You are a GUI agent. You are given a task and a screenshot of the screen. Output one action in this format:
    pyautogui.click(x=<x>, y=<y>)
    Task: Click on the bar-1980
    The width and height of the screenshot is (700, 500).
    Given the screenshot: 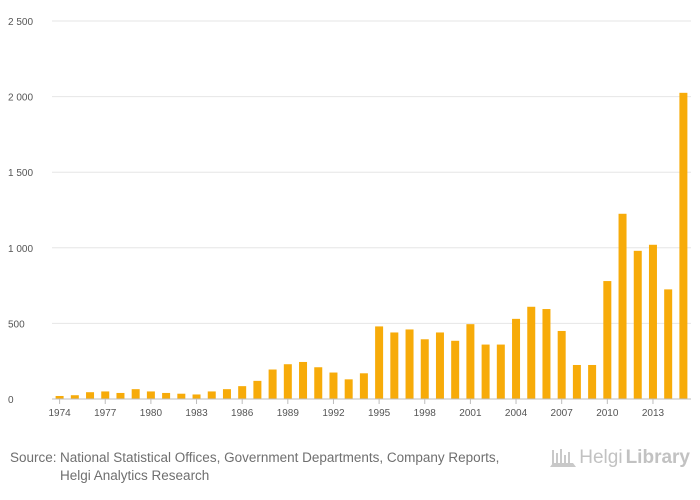 What is the action you would take?
    pyautogui.click(x=150, y=395)
    